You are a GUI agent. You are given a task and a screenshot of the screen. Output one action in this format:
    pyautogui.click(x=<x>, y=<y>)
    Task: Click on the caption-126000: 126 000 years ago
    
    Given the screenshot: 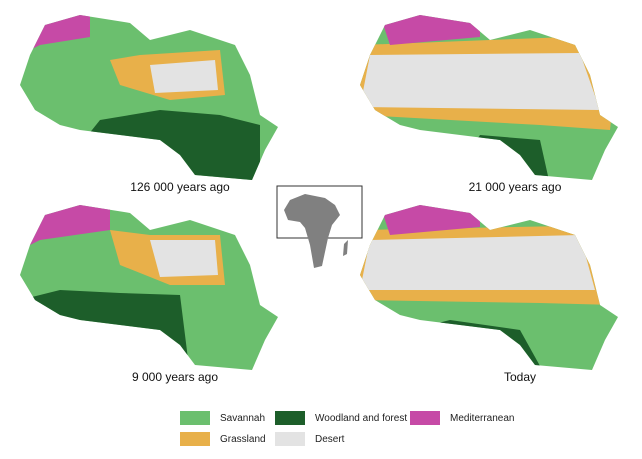 What is the action you would take?
    pyautogui.click(x=180, y=187)
    